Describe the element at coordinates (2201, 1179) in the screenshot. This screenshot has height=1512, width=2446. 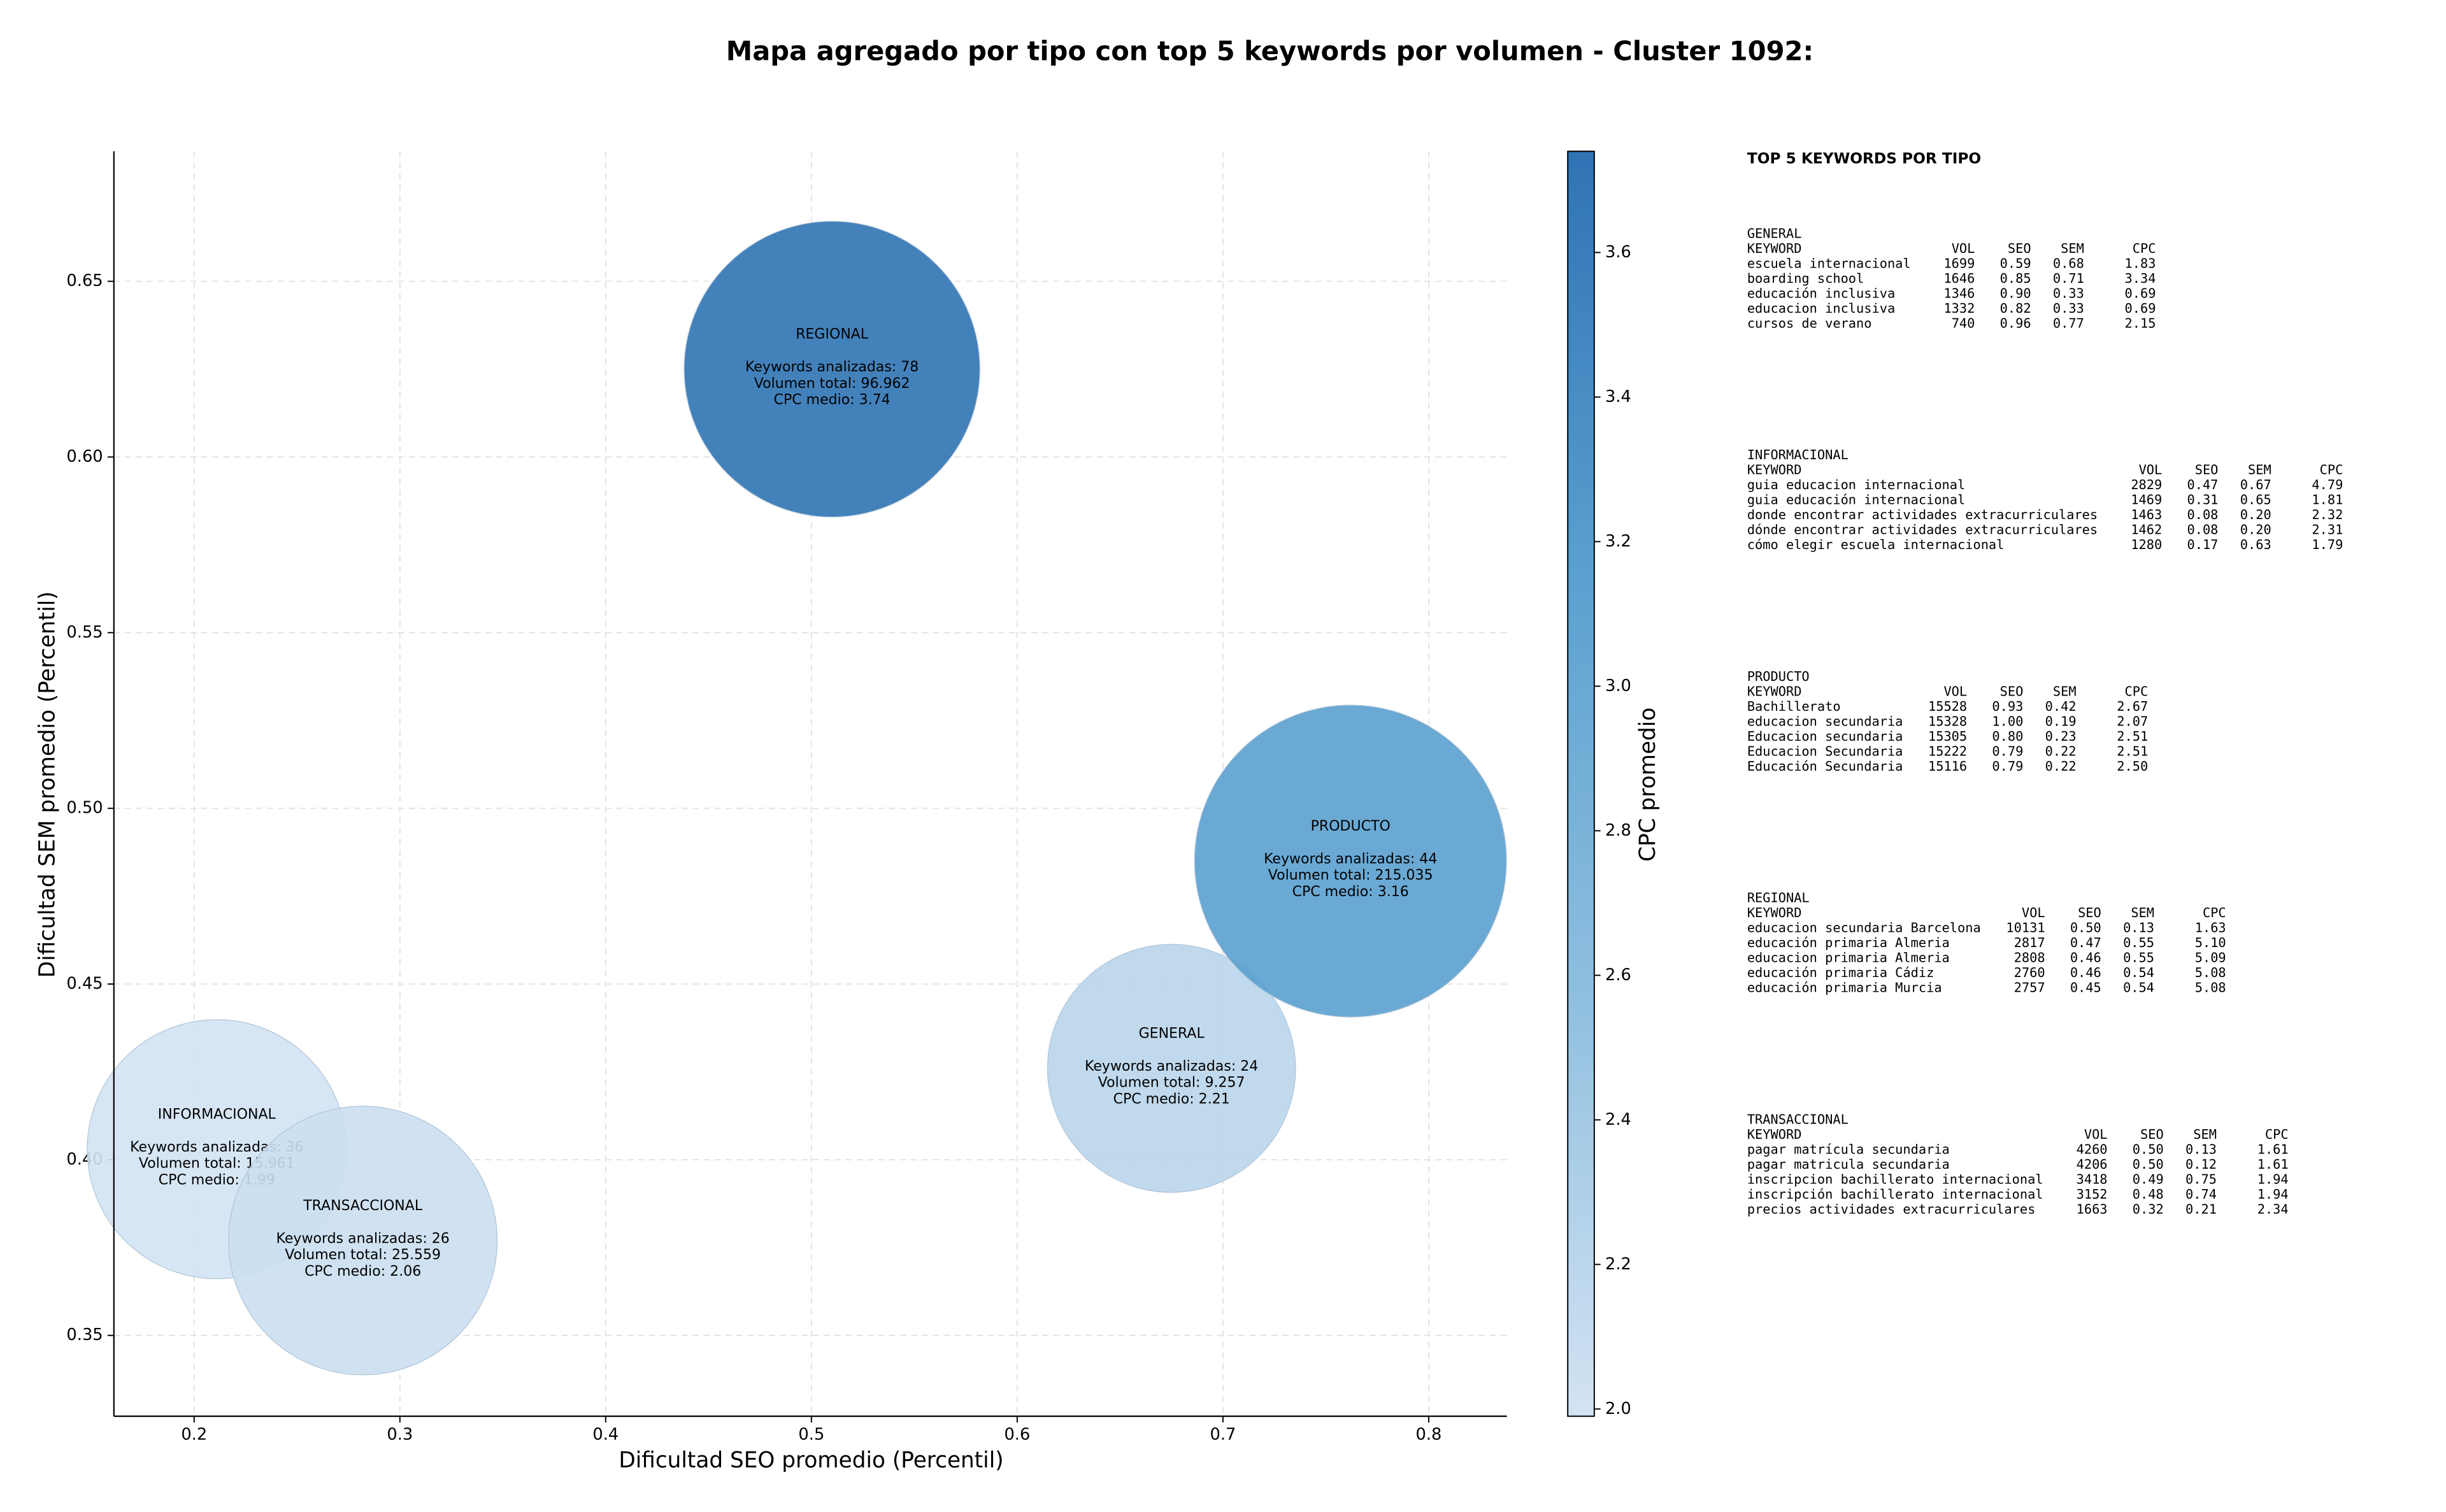
I see `table-cell: 0.75` at that location.